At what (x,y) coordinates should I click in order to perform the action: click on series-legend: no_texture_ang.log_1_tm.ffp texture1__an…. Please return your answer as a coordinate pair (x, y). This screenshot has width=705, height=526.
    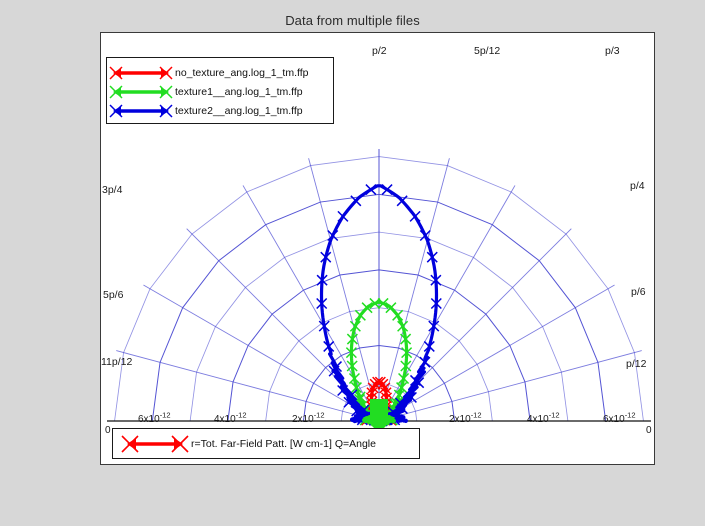
    Looking at the image, I should click on (220, 90).